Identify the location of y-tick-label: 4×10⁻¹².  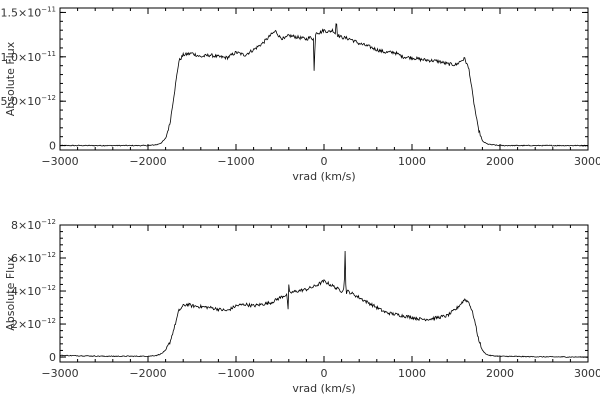
(33, 291).